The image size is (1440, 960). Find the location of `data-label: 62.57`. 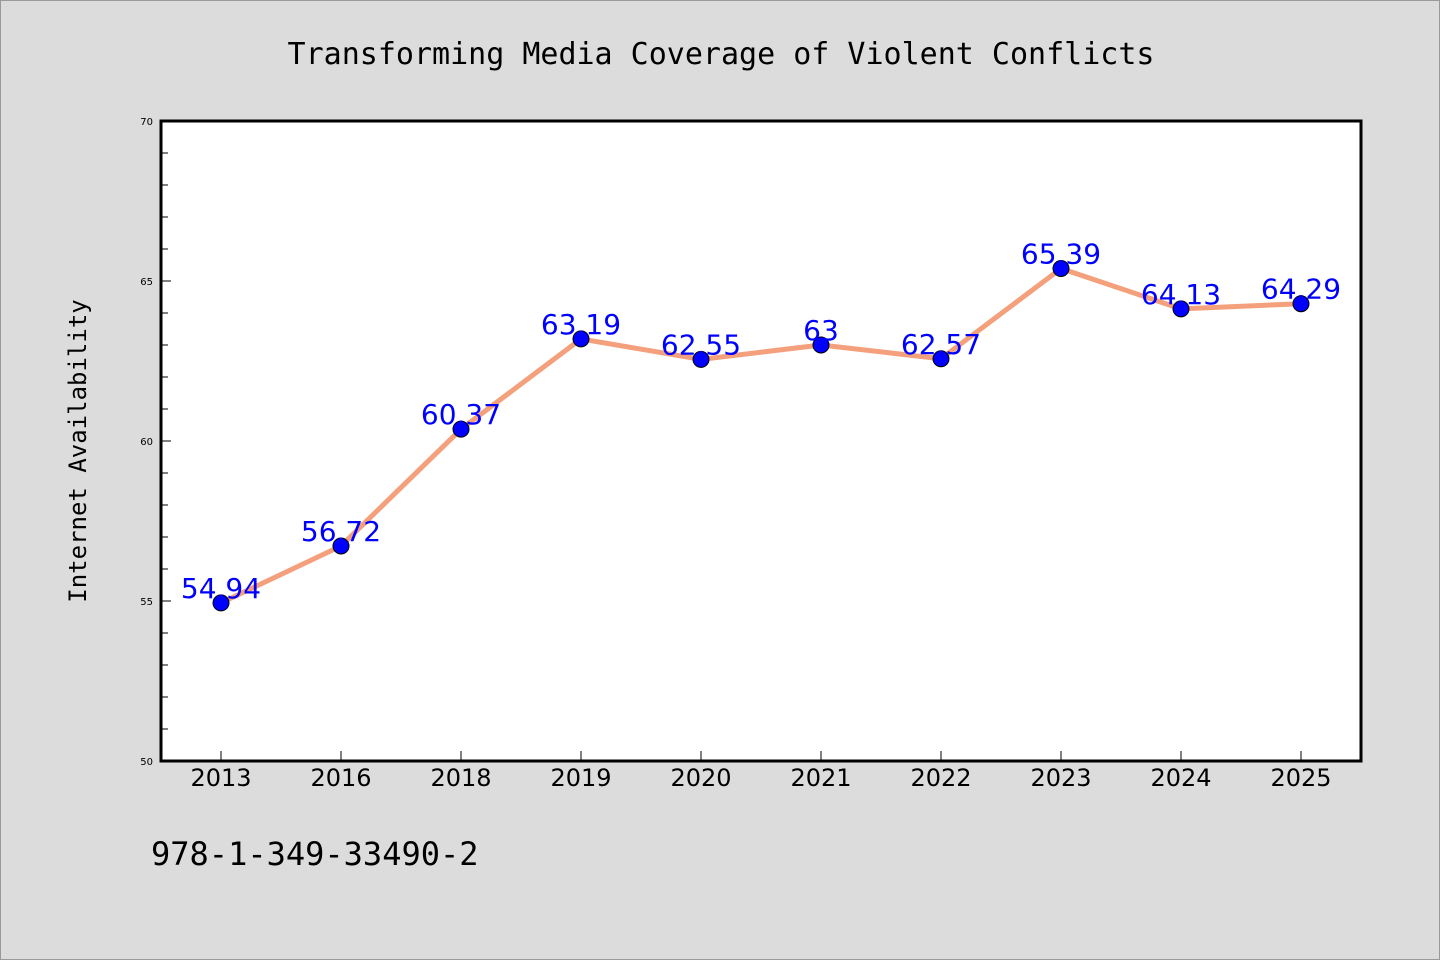

data-label: 62.57 is located at coordinates (941, 344).